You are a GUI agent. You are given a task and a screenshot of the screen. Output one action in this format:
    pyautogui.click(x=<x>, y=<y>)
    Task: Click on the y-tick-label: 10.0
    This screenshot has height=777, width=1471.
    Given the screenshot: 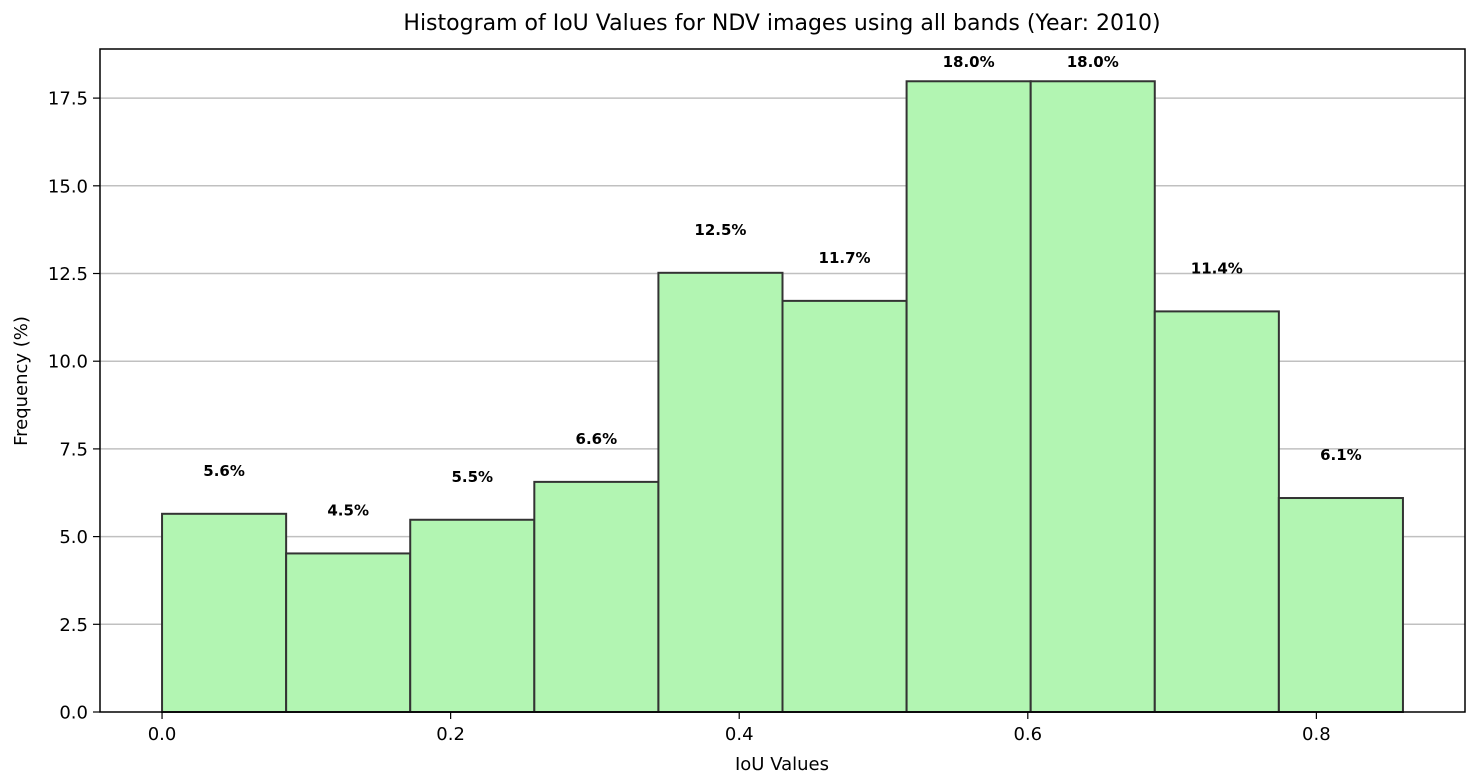 What is the action you would take?
    pyautogui.click(x=68, y=362)
    